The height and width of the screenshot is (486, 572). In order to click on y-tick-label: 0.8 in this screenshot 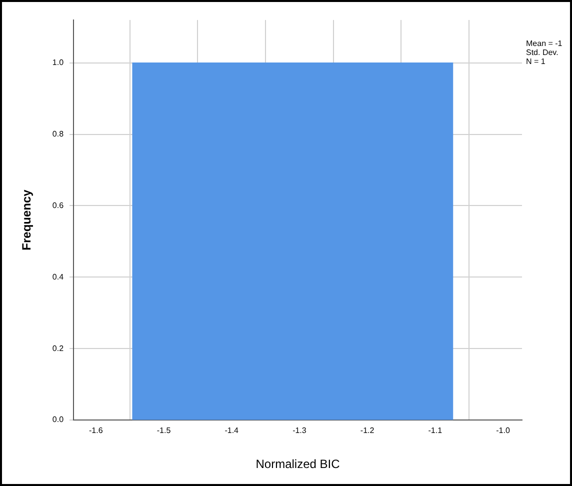, I will do `click(58, 133)`.